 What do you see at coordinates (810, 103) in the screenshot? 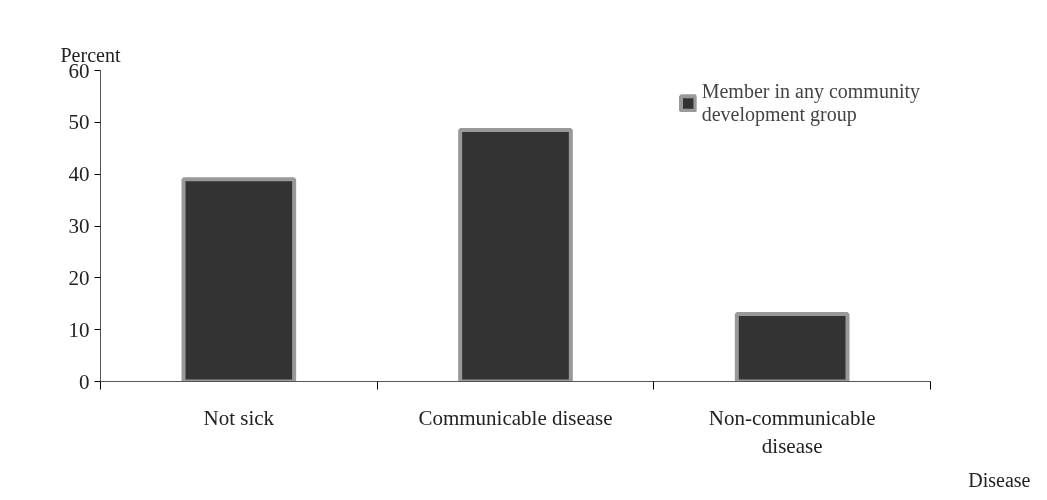
I see `legend-label: Member in any community development group` at bounding box center [810, 103].